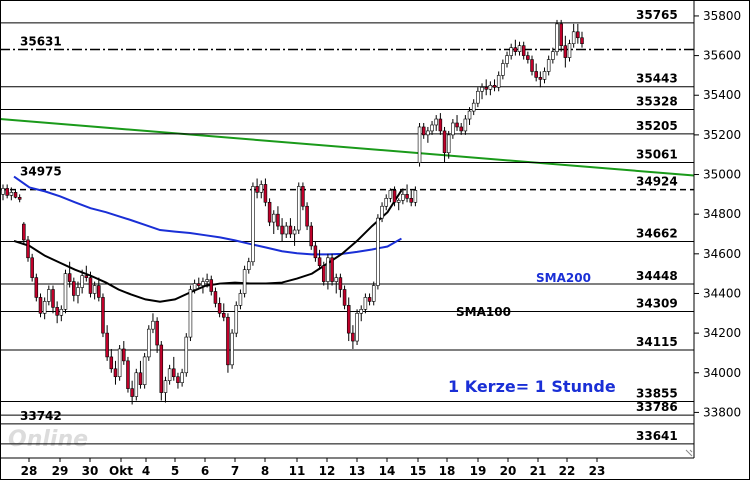  I want to click on x-tick-label: 6, so click(205, 471).